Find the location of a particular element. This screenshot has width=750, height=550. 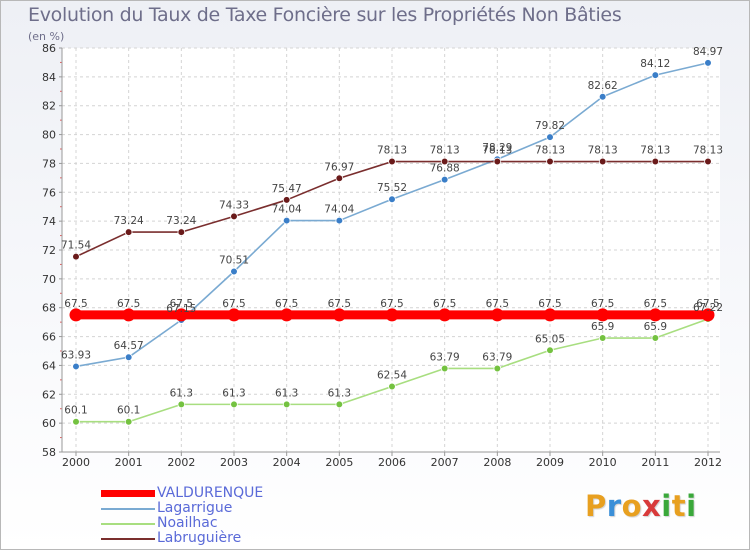

y-tick-label: 74 is located at coordinates (49, 221).